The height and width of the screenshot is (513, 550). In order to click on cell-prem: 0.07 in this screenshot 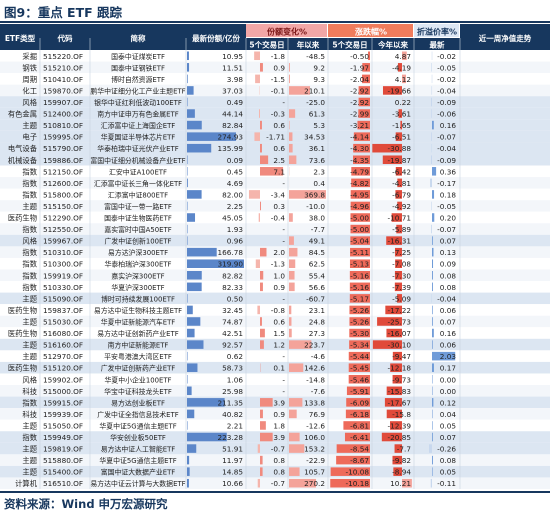, I will do `click(448, 241)`.